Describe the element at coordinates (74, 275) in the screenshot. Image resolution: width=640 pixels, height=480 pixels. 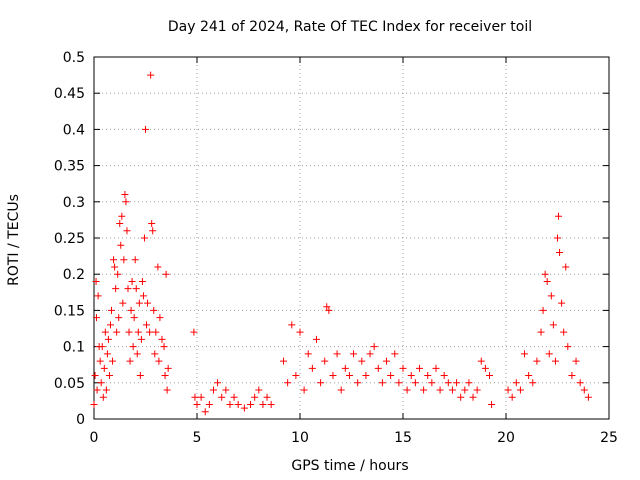
I see `y-tick-label: 0.2` at that location.